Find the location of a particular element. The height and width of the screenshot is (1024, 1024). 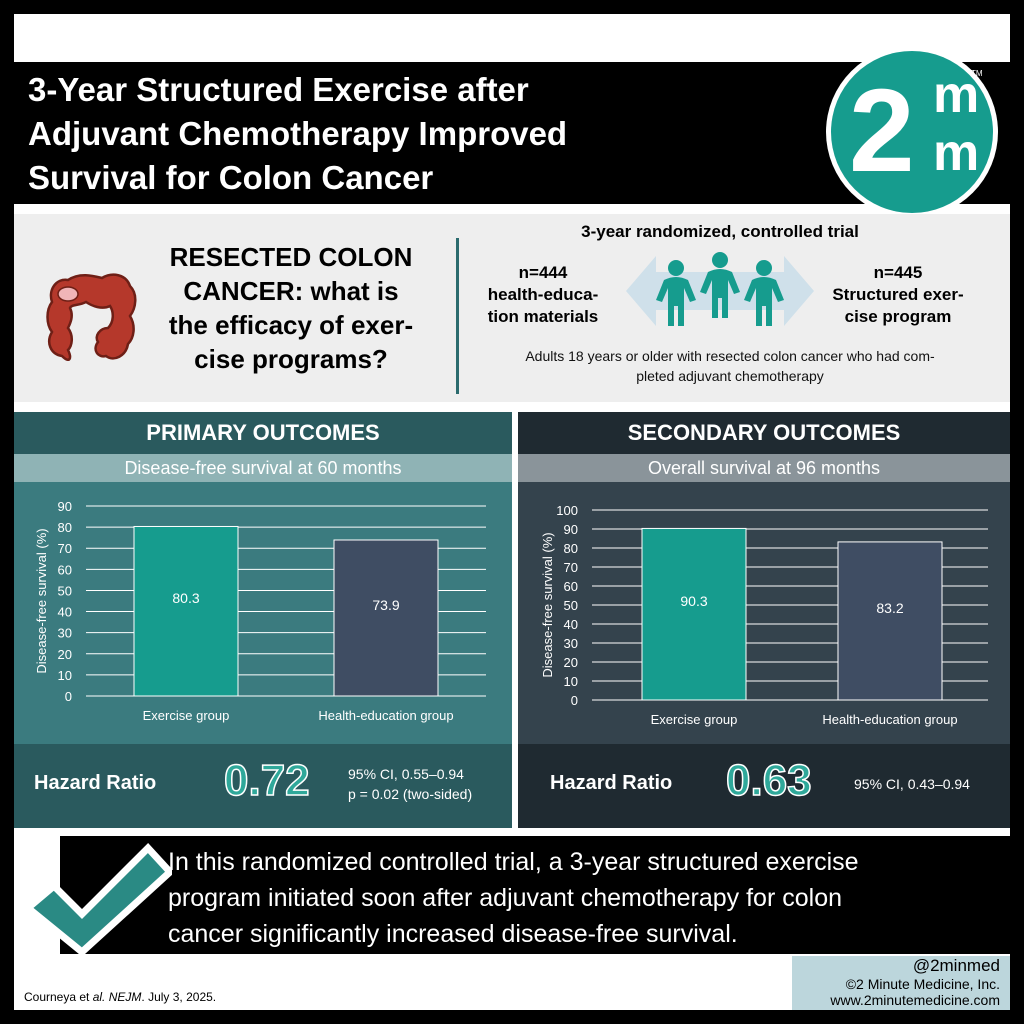

primary-outcomes-heading: PRIMARY OUTCOMES is located at coordinates (263, 433).